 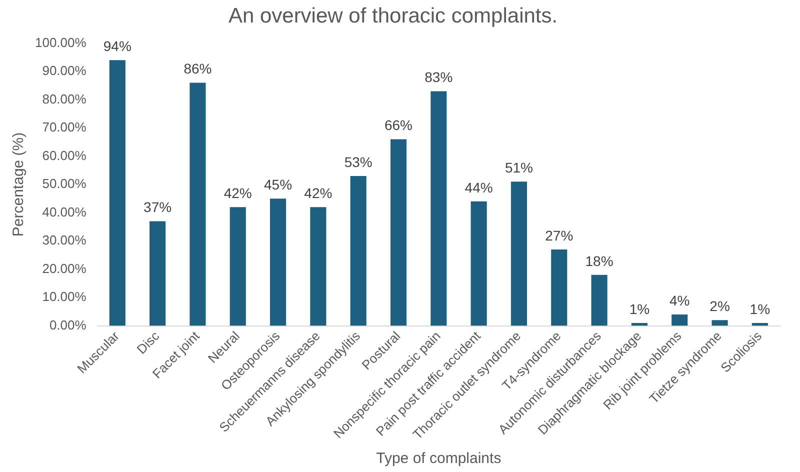 What do you see at coordinates (518, 168) in the screenshot?
I see `data-label: 51%` at bounding box center [518, 168].